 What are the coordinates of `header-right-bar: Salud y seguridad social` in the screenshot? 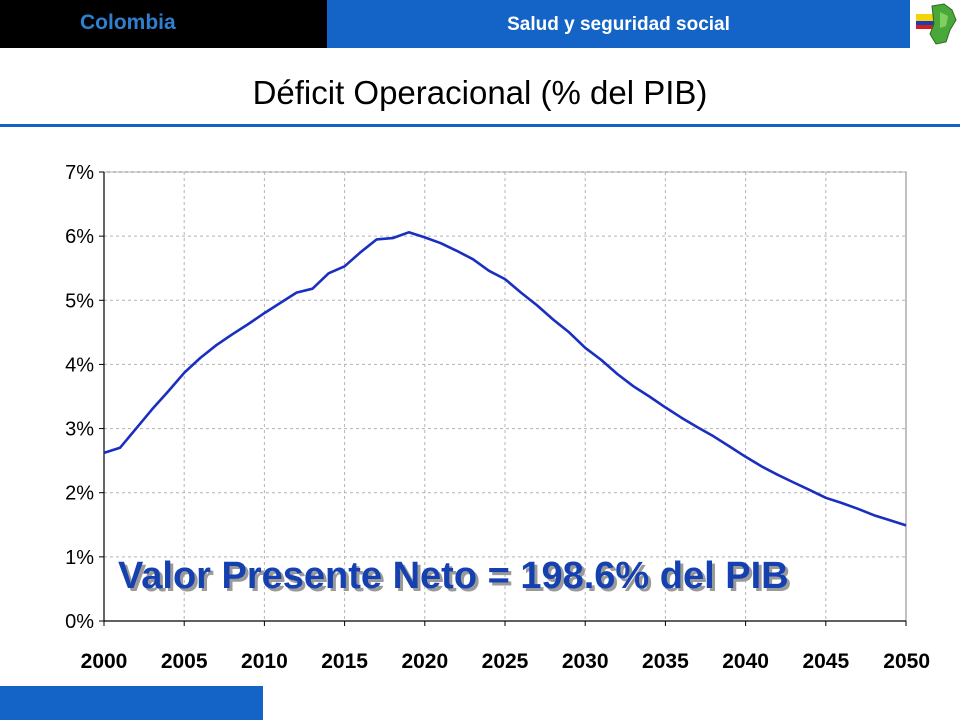 It's located at (618, 24).